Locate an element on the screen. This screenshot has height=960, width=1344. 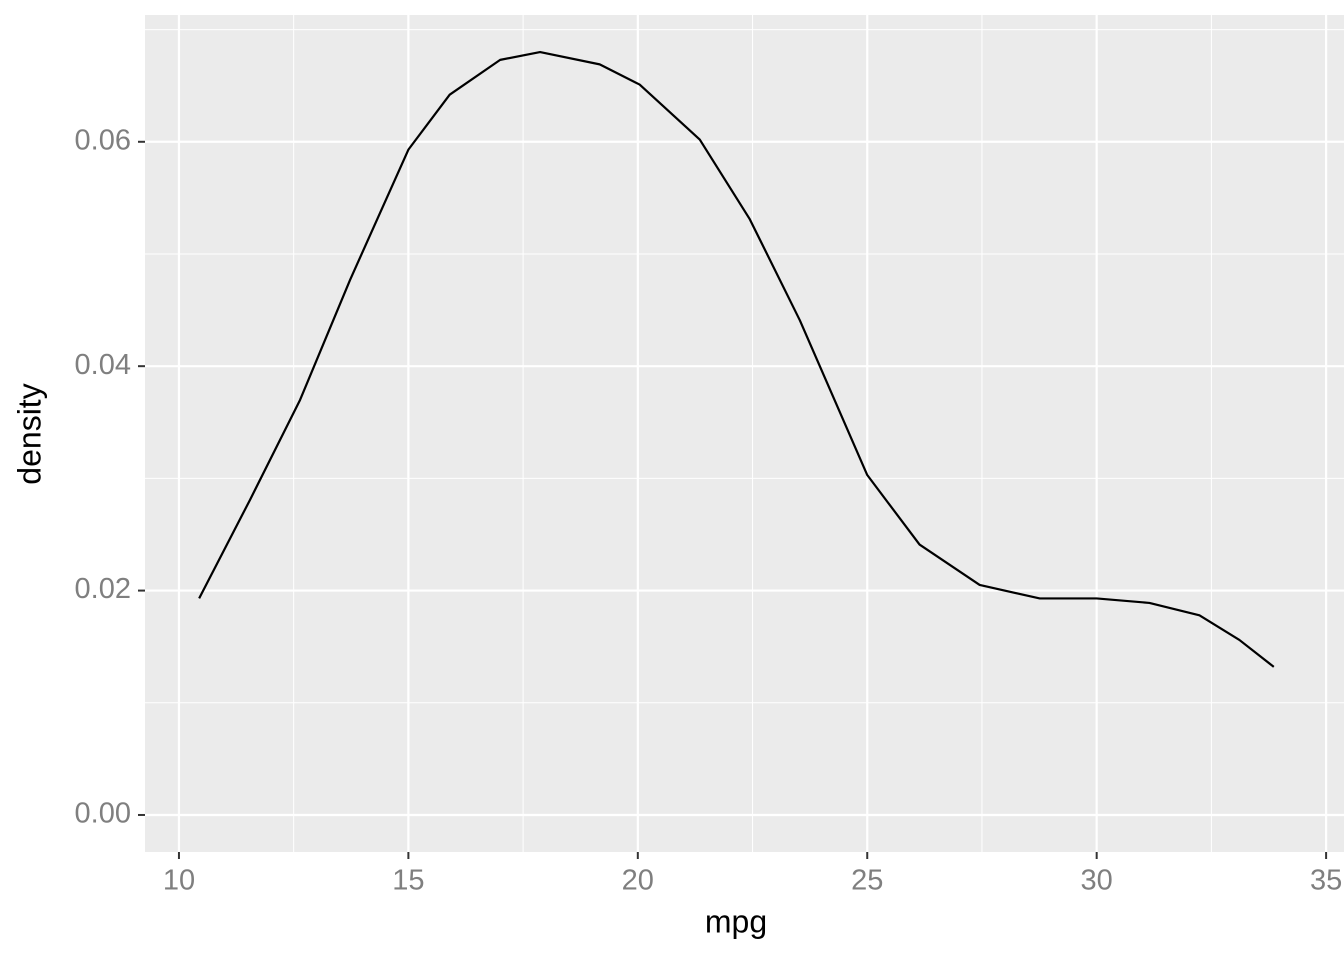
x-tick-label: 20 is located at coordinates (638, 881).